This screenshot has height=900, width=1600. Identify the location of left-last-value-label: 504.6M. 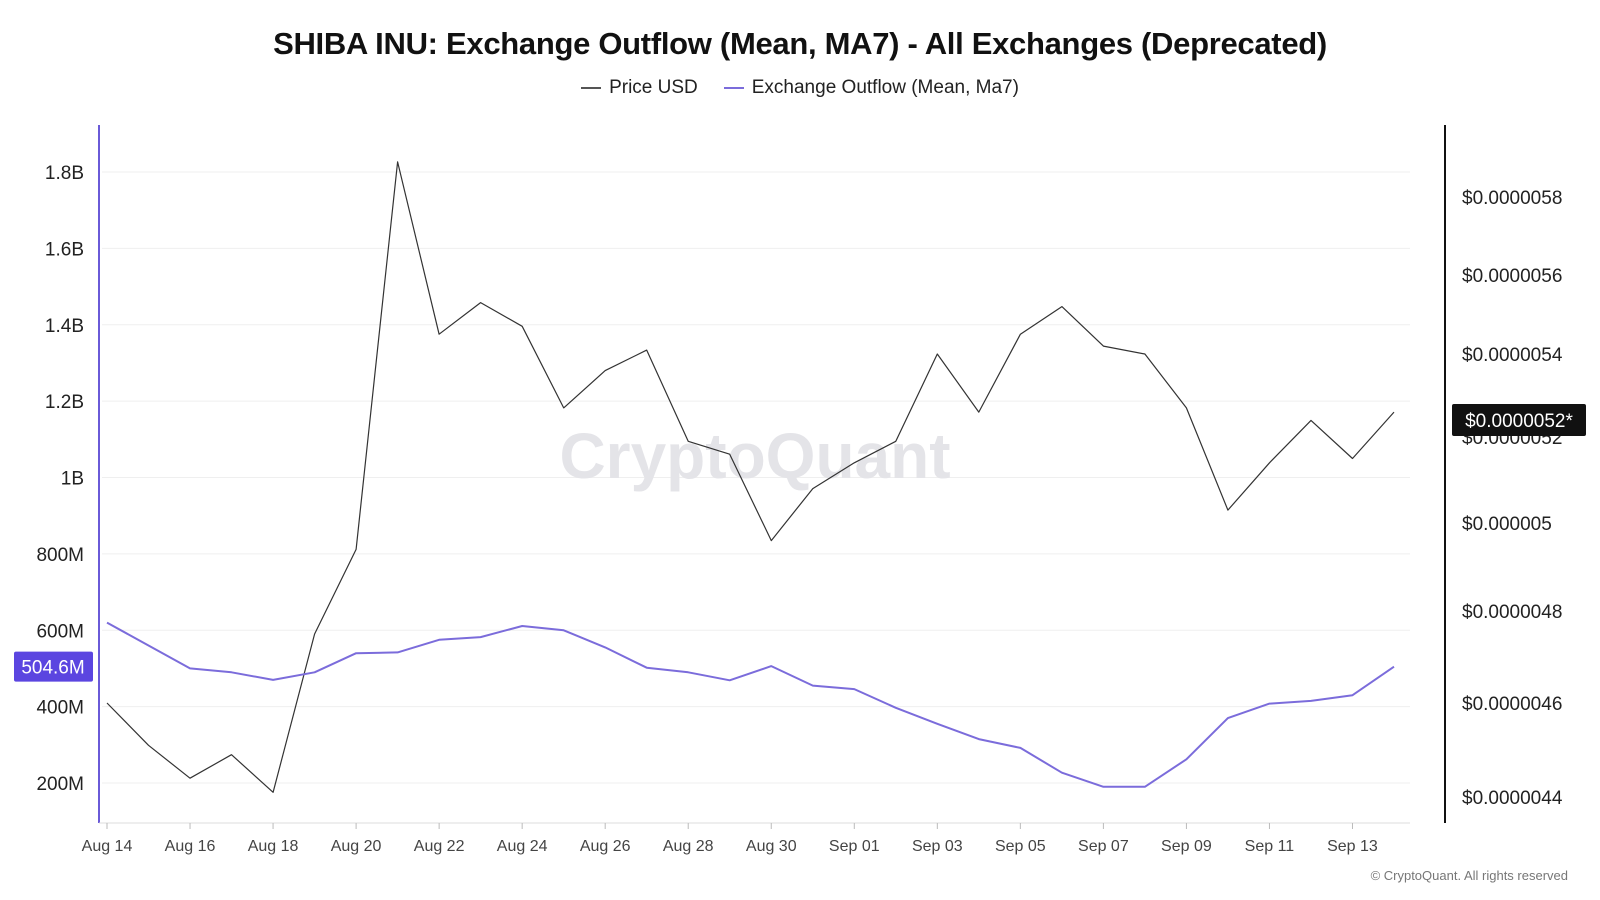
(52, 668).